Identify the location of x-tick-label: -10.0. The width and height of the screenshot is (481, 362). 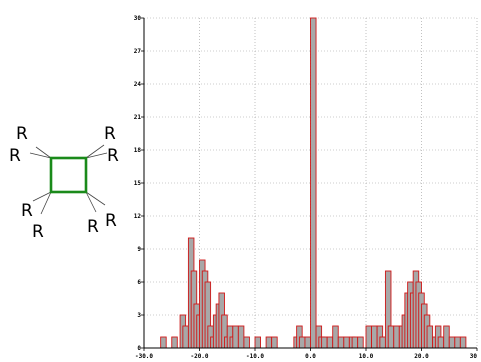
(255, 356).